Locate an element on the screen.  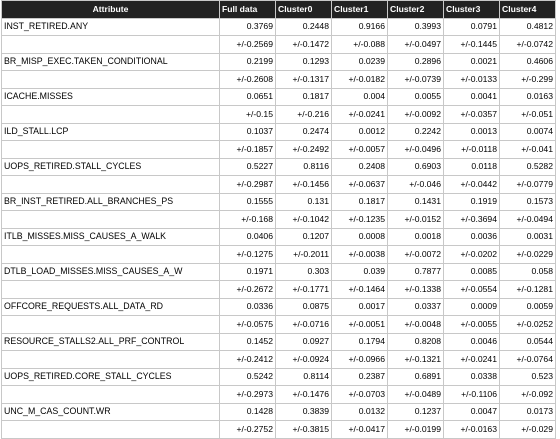
value-cell: 0.1037 is located at coordinates (247, 131).